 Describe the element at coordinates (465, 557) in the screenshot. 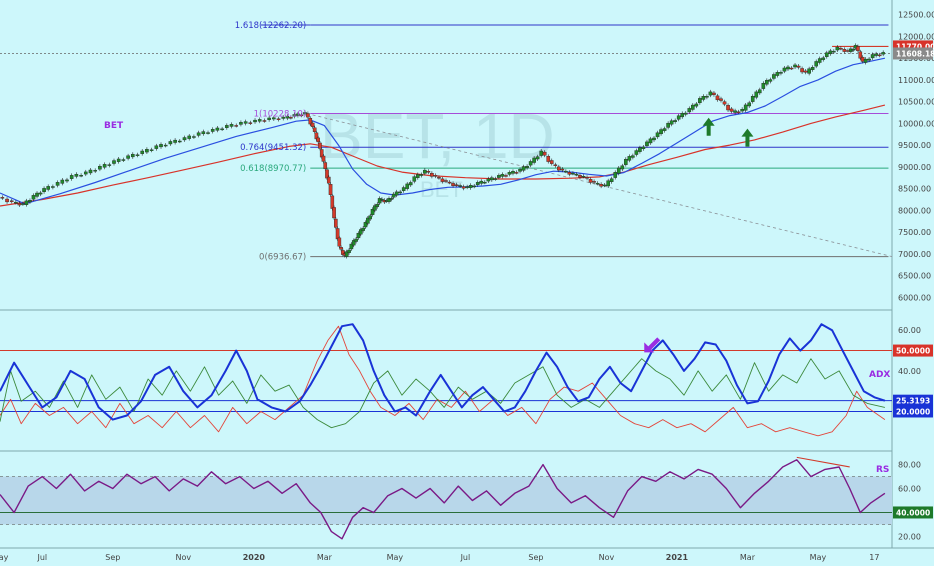

I see `time-tick-label: Jul` at that location.